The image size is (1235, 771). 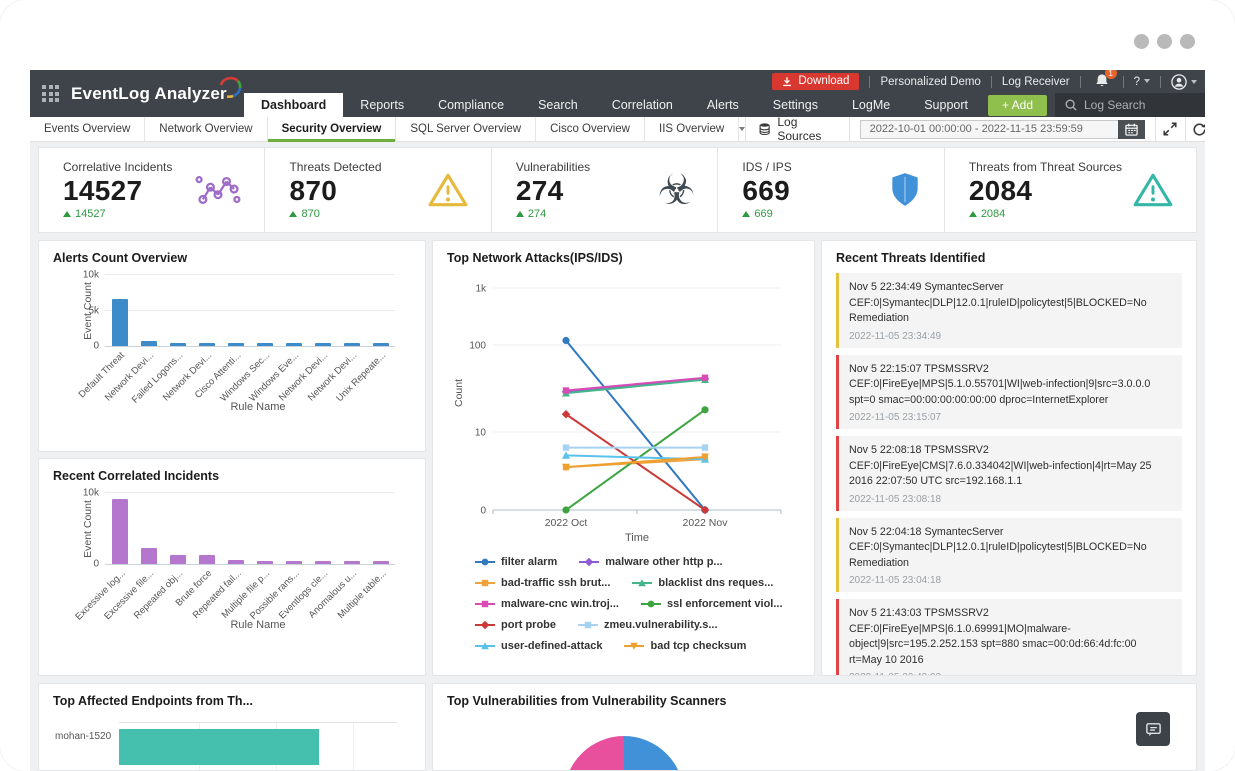 I want to click on download-button: Download, so click(x=816, y=81).